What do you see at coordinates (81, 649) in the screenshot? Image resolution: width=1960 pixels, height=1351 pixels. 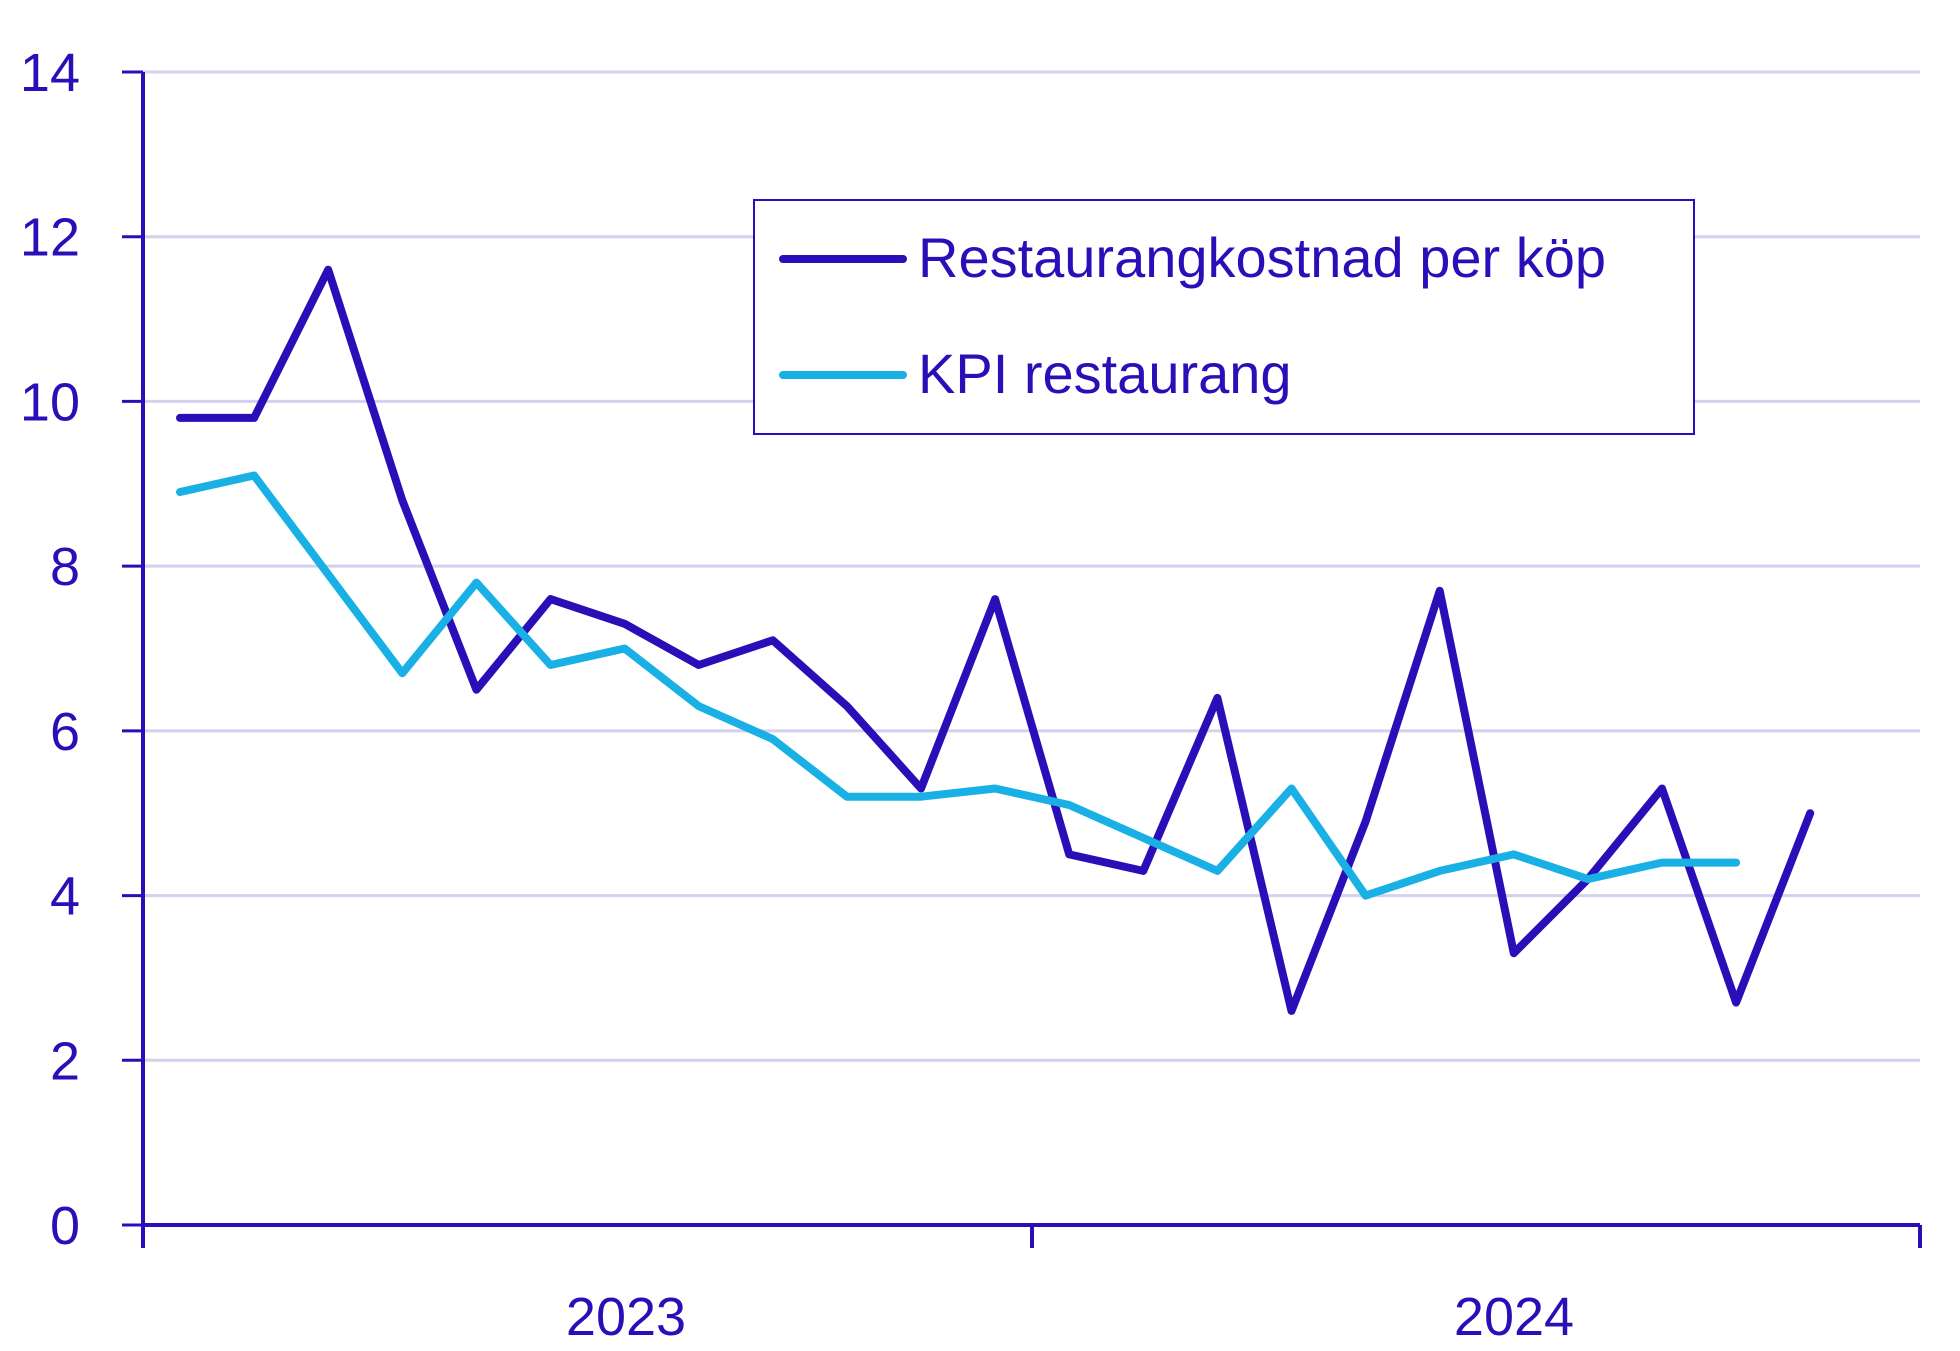 I see `y-axis-ticks: 0 2 4 6 8 10 12 14` at bounding box center [81, 649].